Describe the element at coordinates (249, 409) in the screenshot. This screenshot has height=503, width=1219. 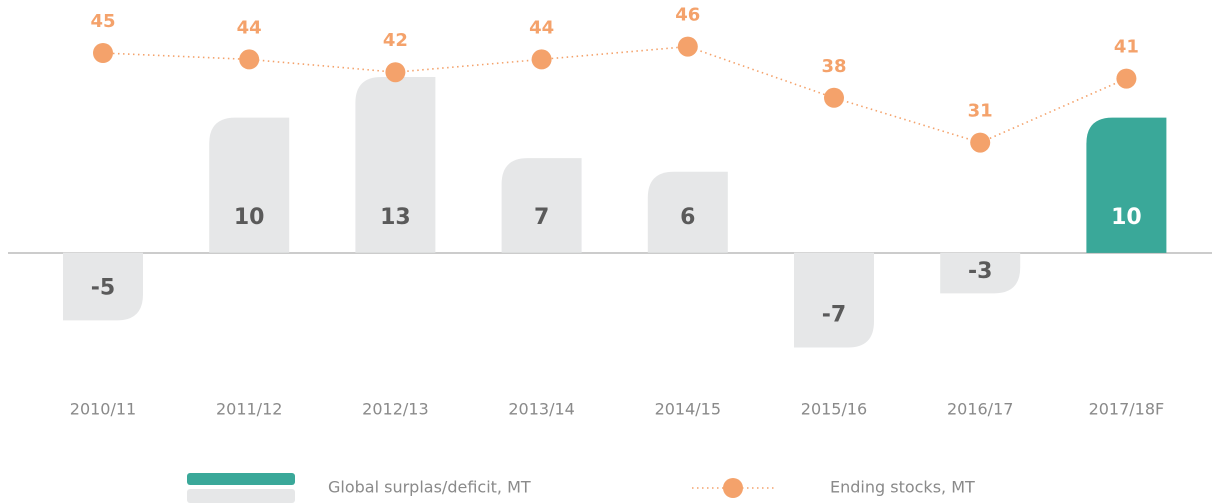
I see `x-tick-label: 2011/12` at that location.